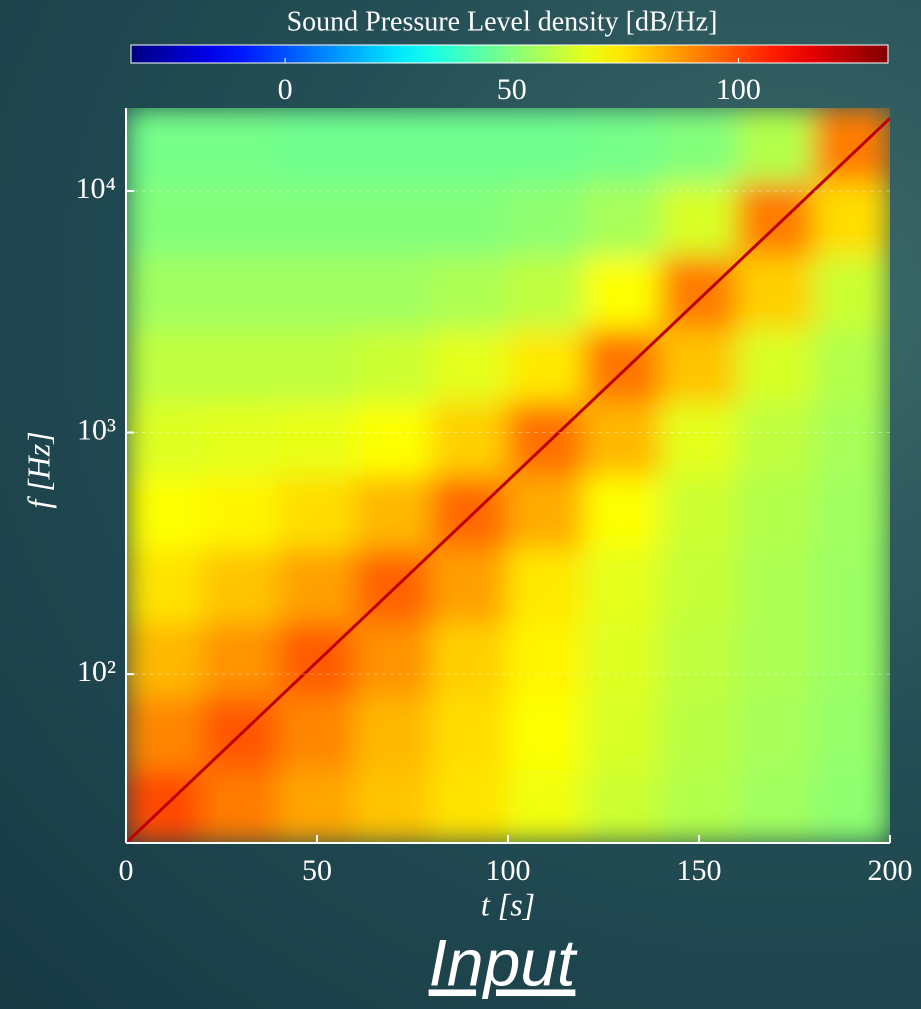  Describe the element at coordinates (738, 89) in the screenshot. I see `colorbar-tick-label: 100` at that location.